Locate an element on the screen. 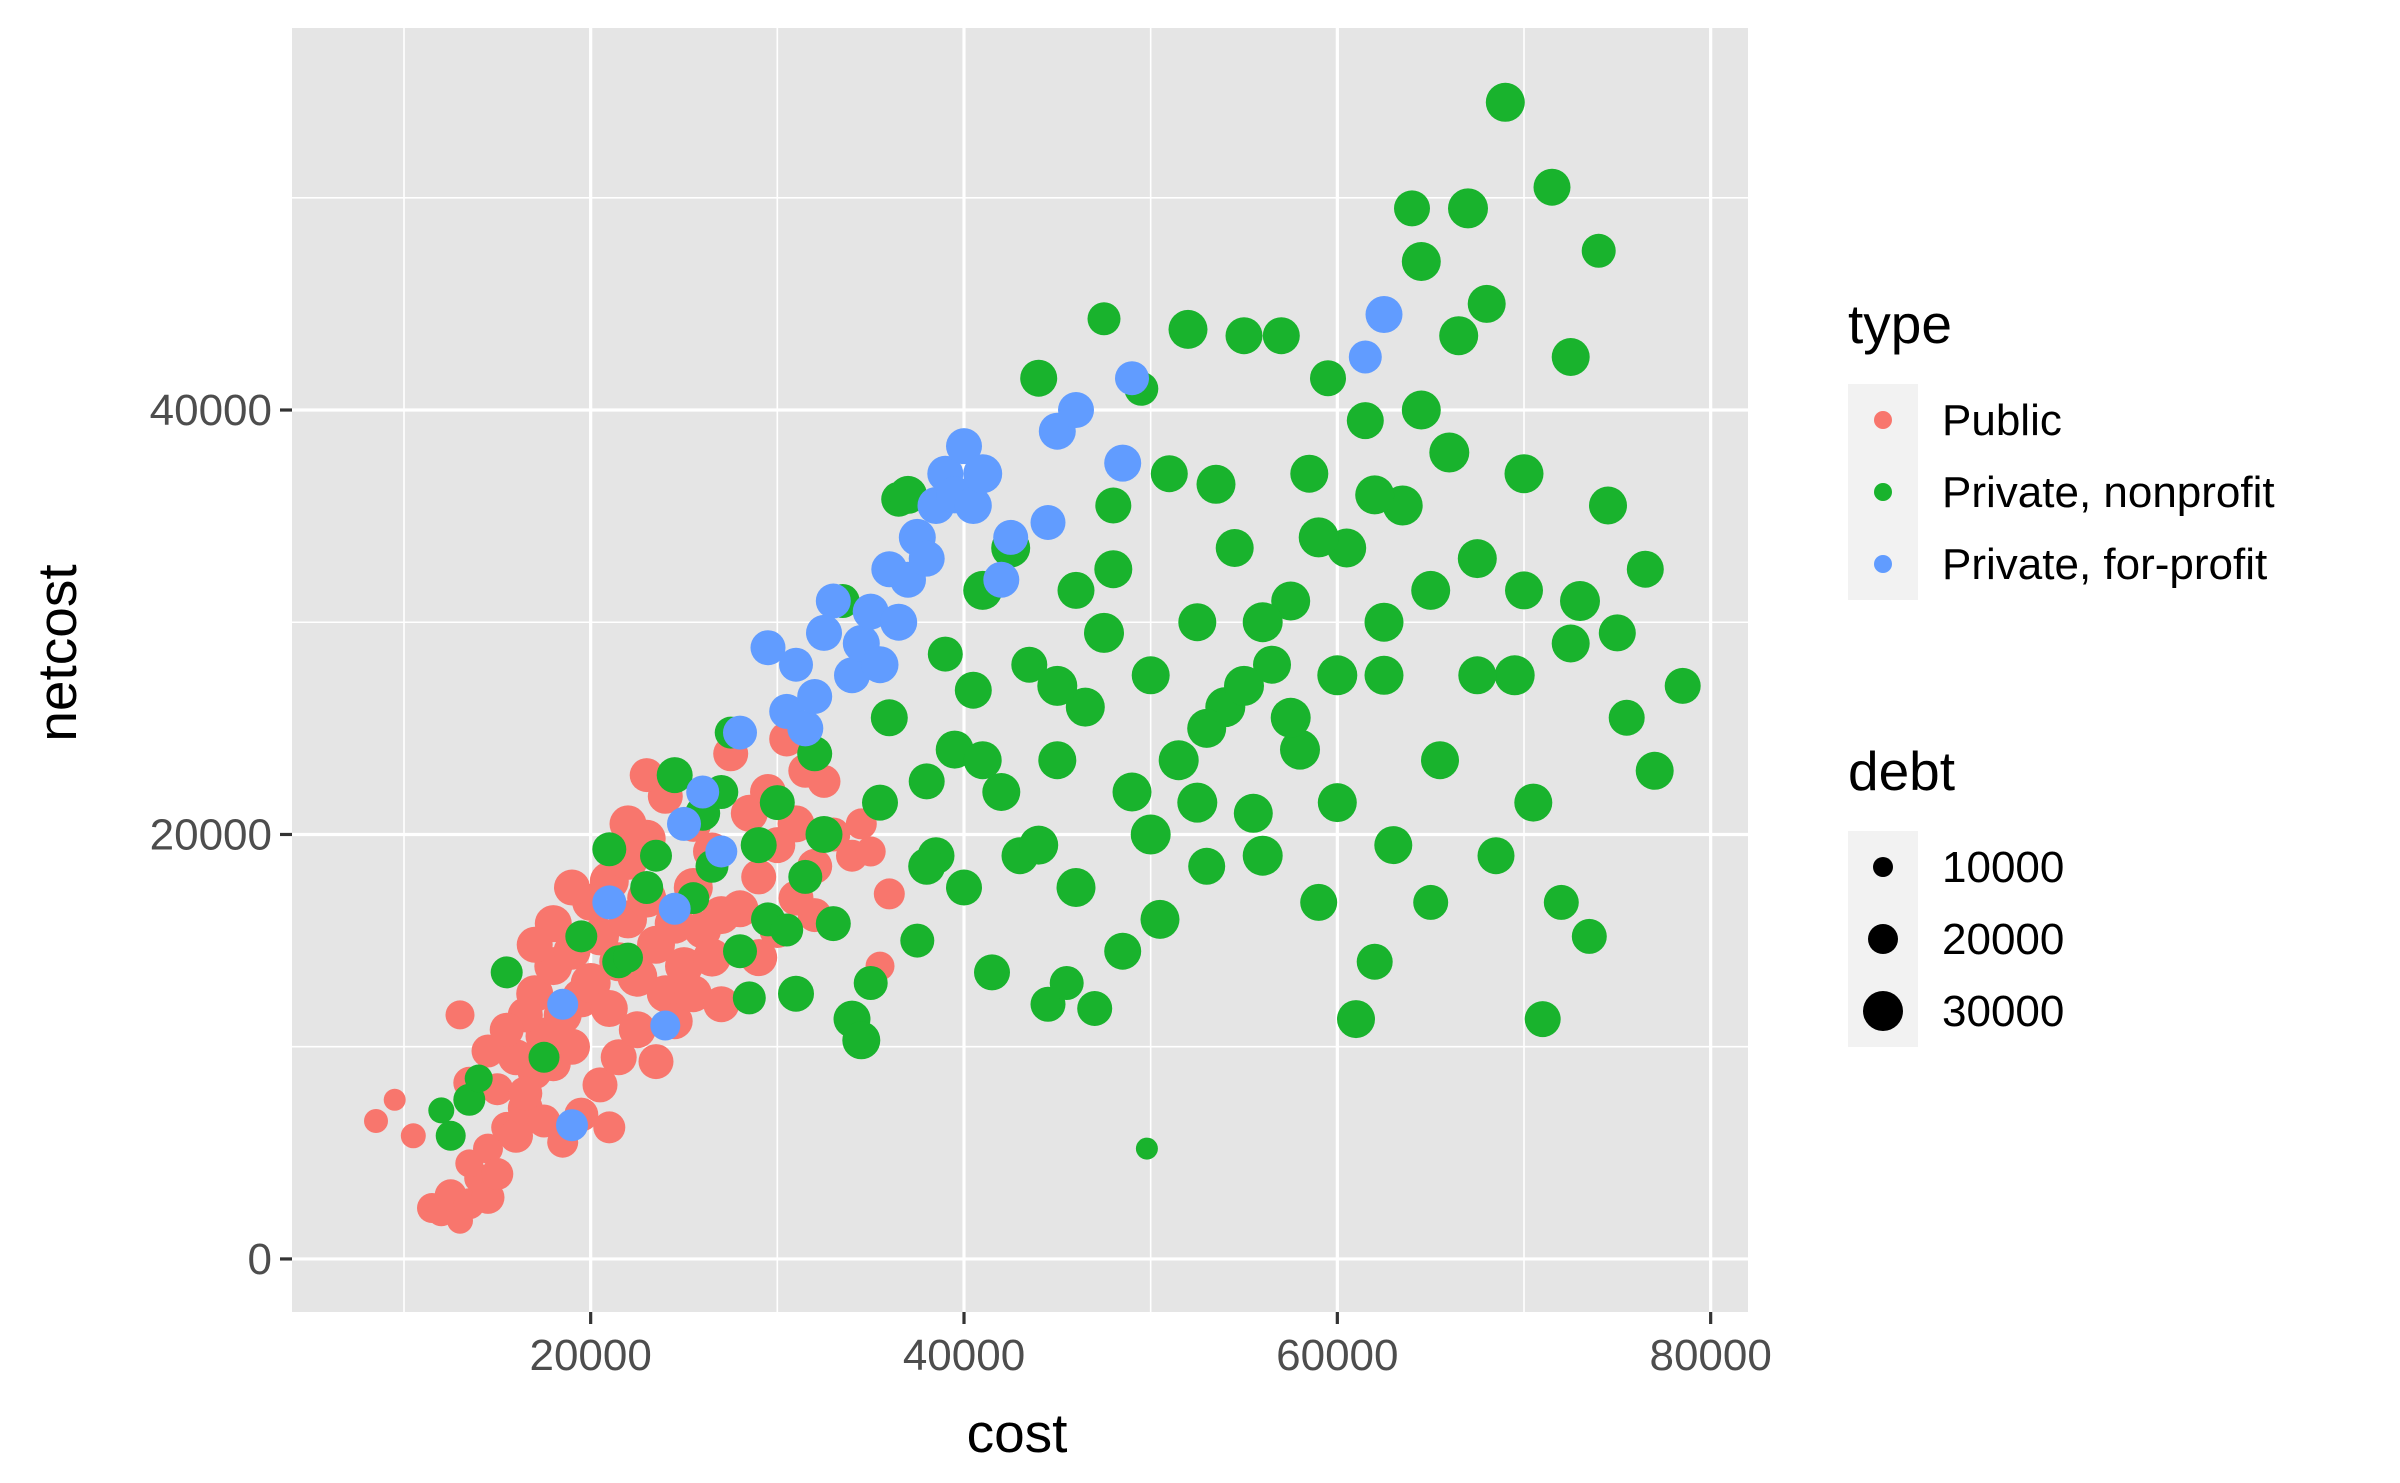  x-tick-label: 60000 is located at coordinates (1337, 1355).